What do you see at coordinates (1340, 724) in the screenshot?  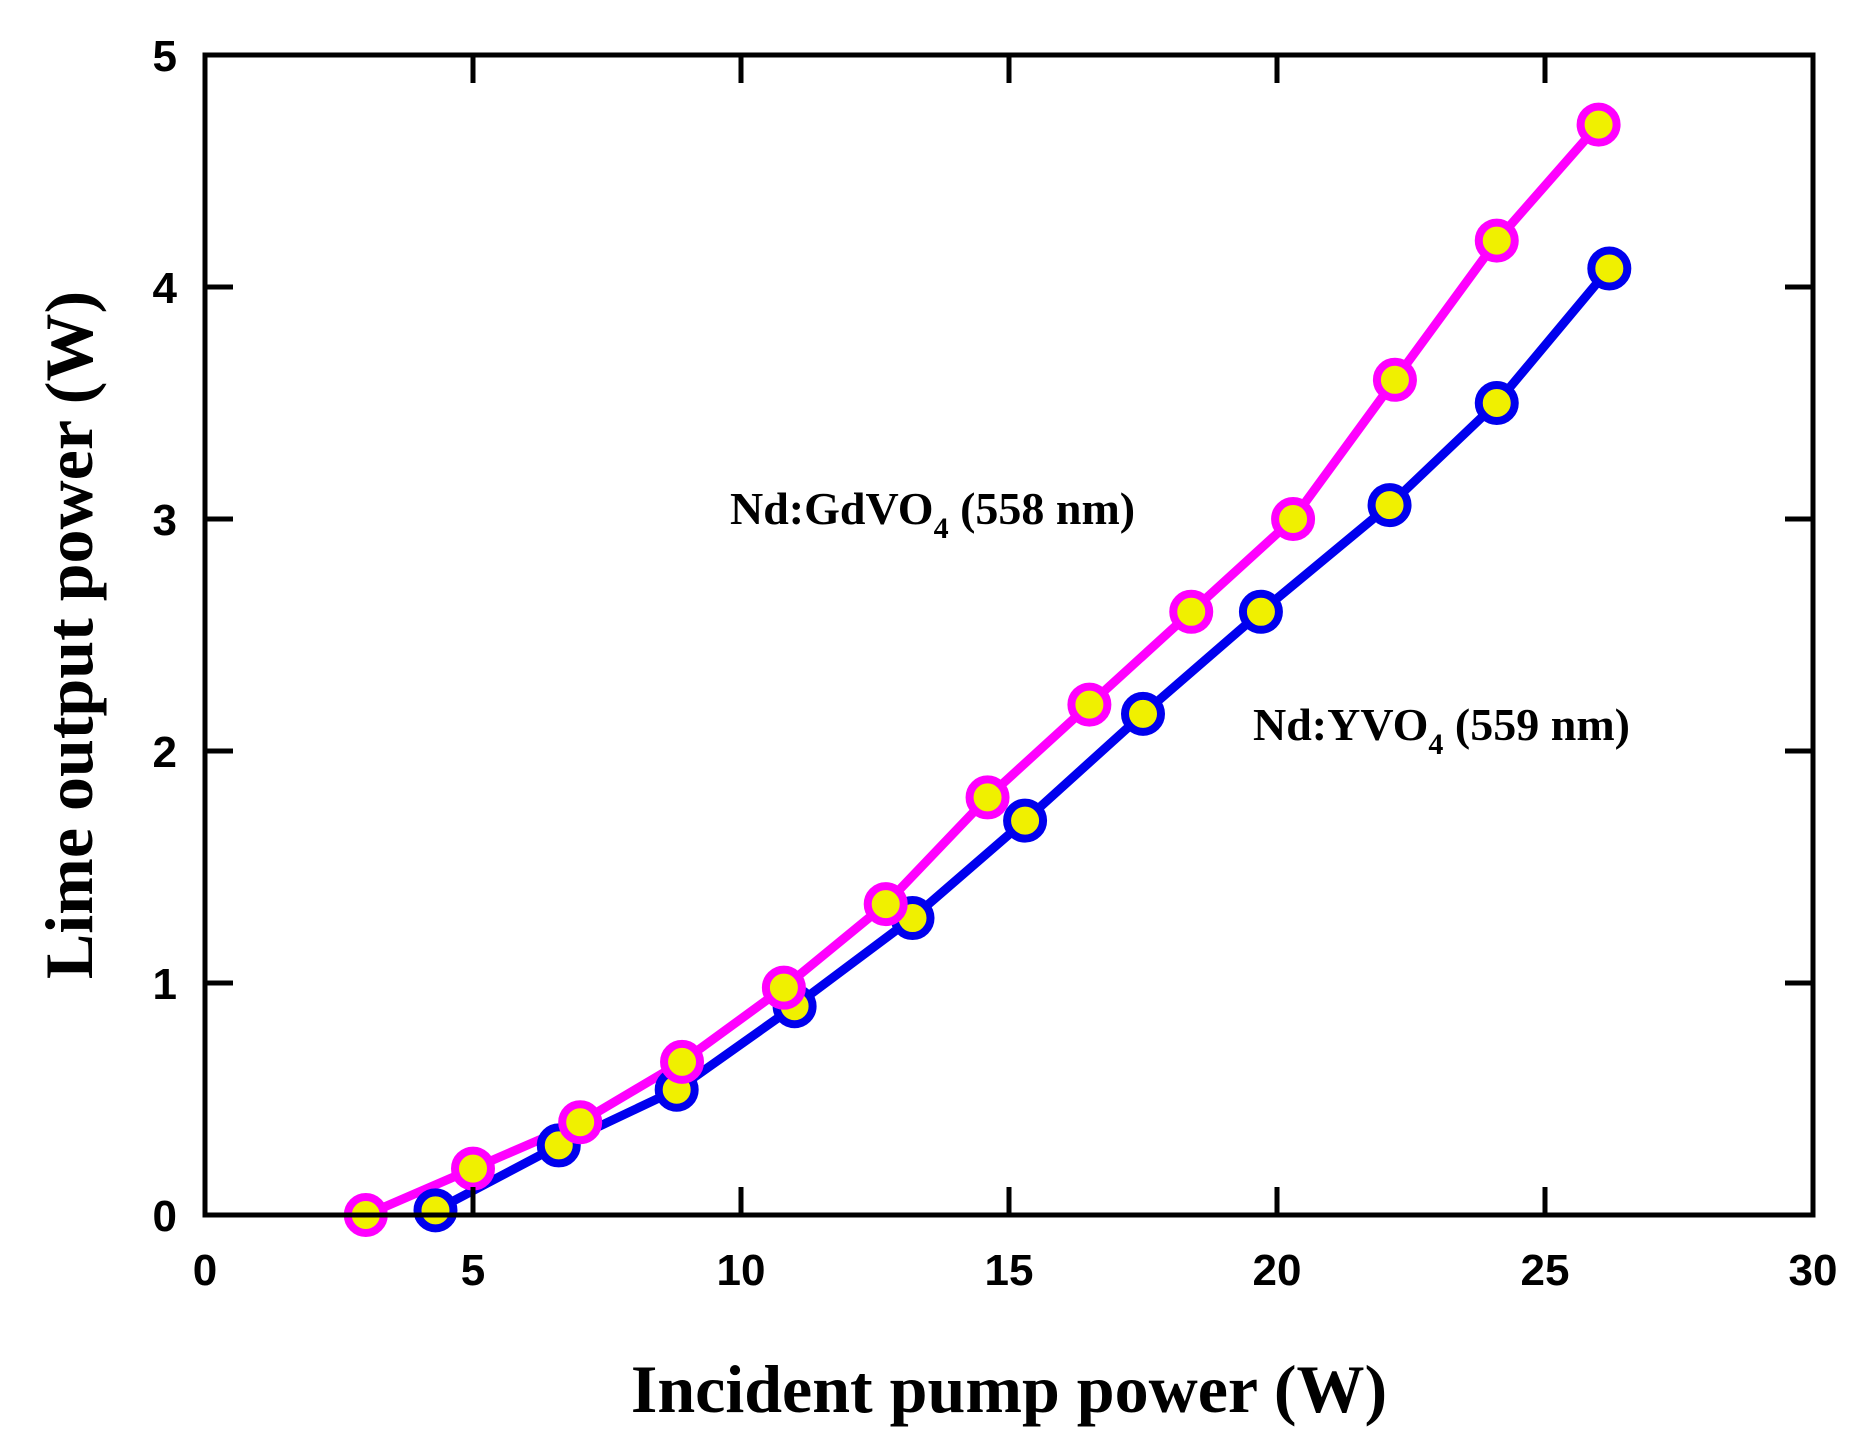 I see `series-label-yvo4-main: Nd:YVO` at bounding box center [1340, 724].